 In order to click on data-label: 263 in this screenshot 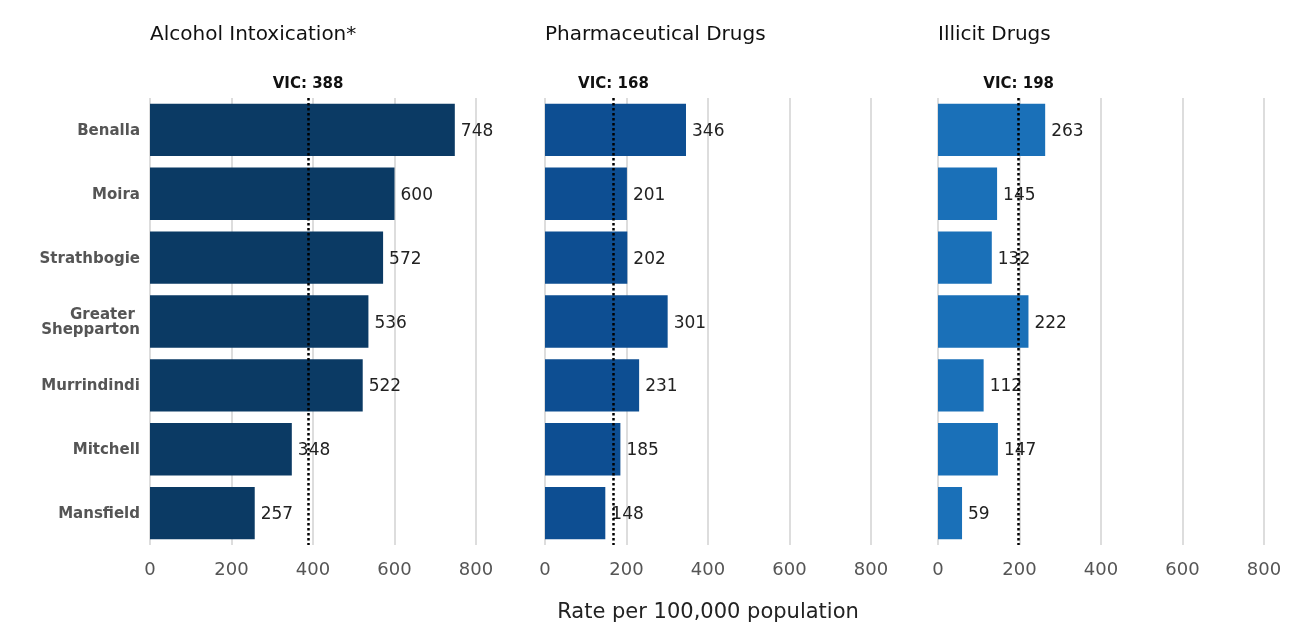, I will do `click(1067, 129)`.